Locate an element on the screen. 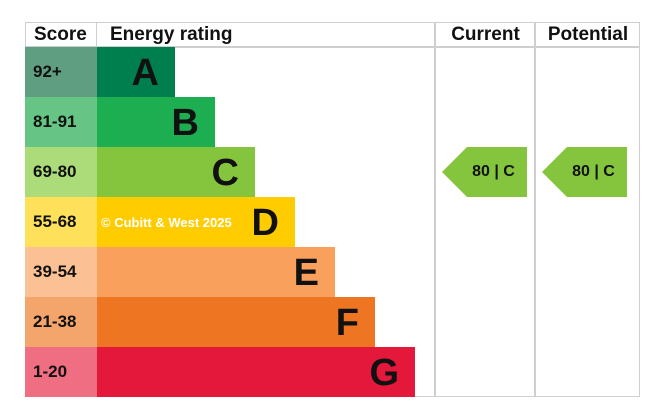 This screenshot has width=655, height=410. current-divider is located at coordinates (435, 209).